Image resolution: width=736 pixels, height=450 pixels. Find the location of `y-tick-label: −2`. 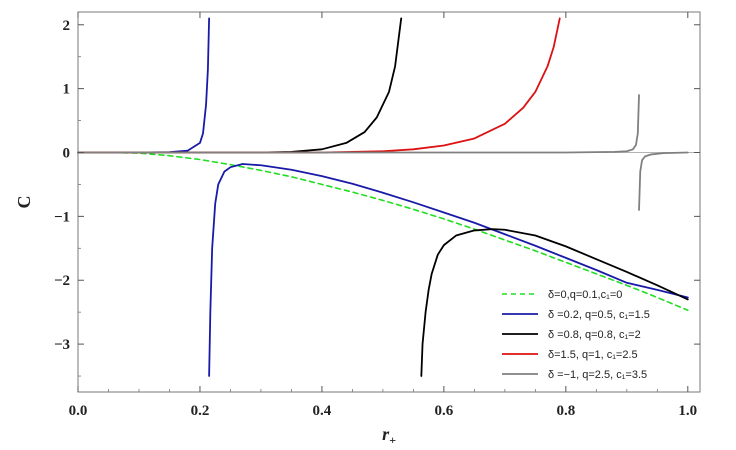

y-tick-label: −2 is located at coordinates (62, 281).